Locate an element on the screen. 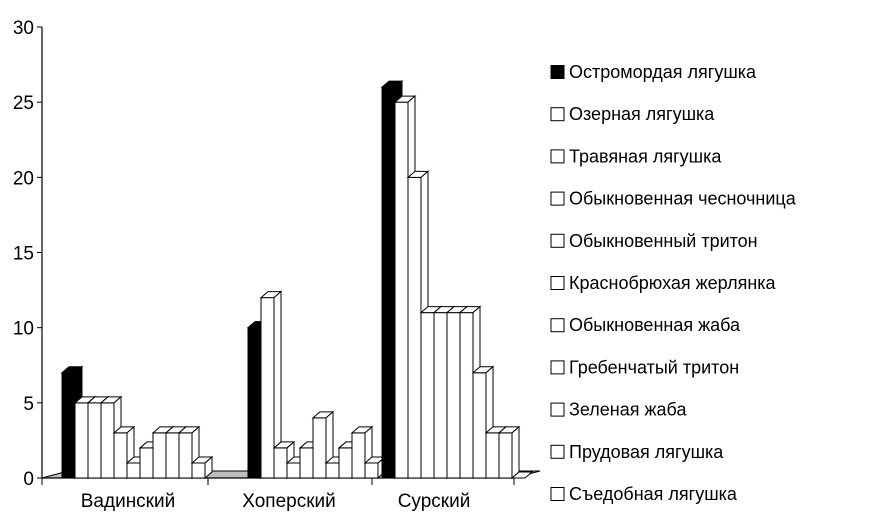  legend-item: Съедобная лягушка is located at coordinates (644, 494).